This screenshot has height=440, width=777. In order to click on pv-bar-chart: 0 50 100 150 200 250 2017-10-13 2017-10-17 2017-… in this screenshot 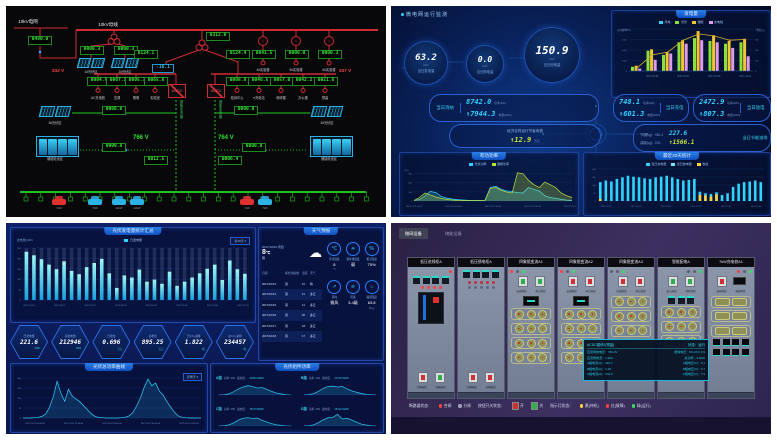, I will do `click(133, 277)`.